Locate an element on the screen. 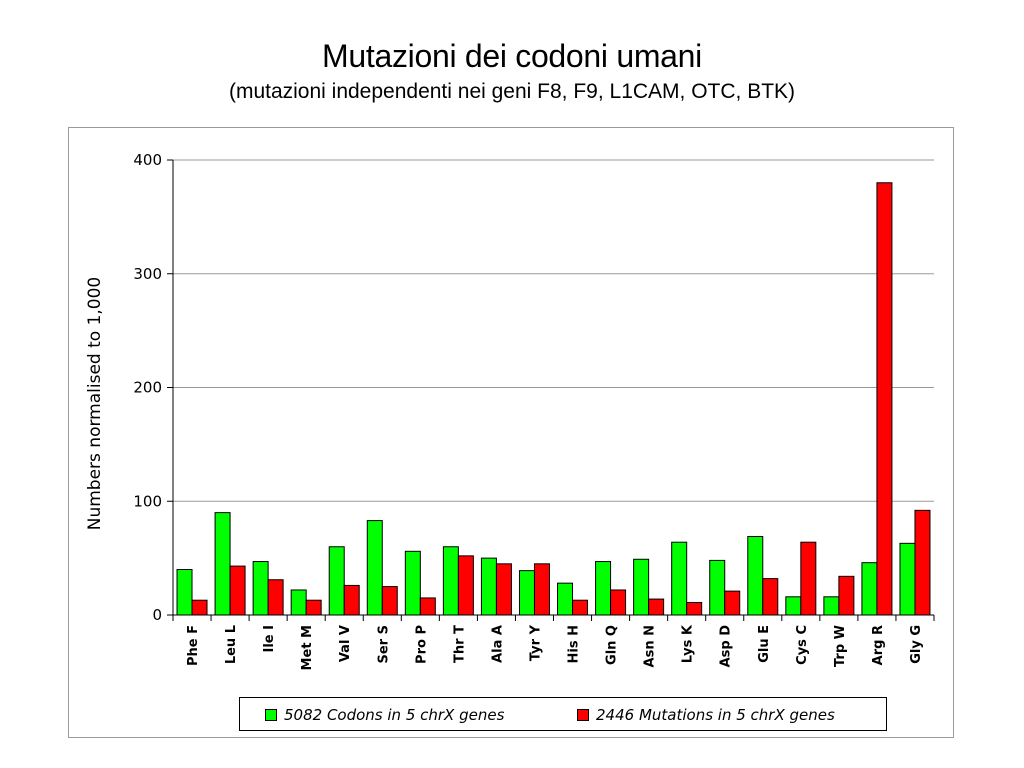  category-label-6: Pro P is located at coordinates (421, 644).